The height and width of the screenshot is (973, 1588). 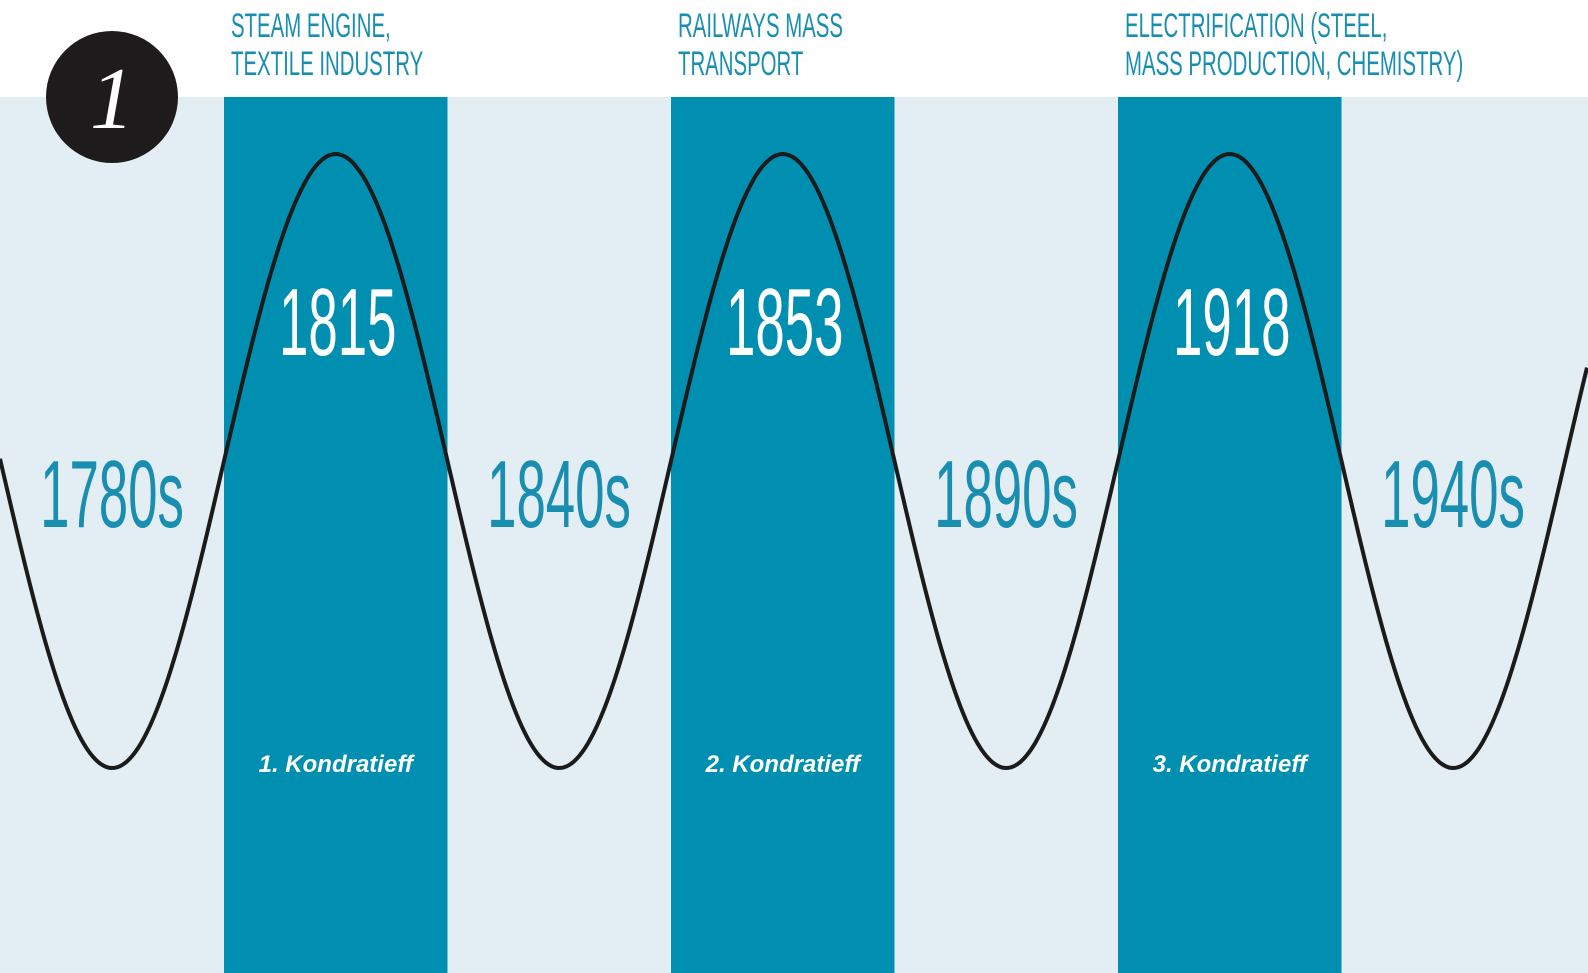 What do you see at coordinates (1294, 64) in the screenshot?
I see `topic-label: MASS PRODUCTION, CHEMISTRY)` at bounding box center [1294, 64].